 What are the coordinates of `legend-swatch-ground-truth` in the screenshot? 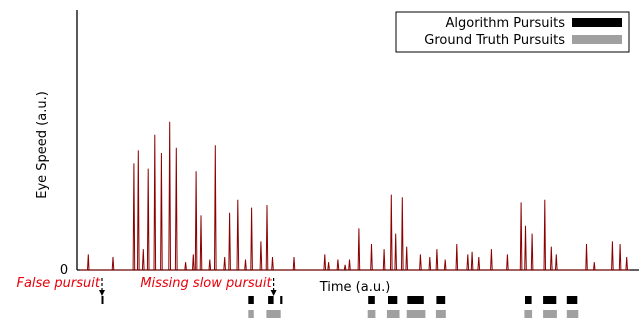 It's located at (597, 39).